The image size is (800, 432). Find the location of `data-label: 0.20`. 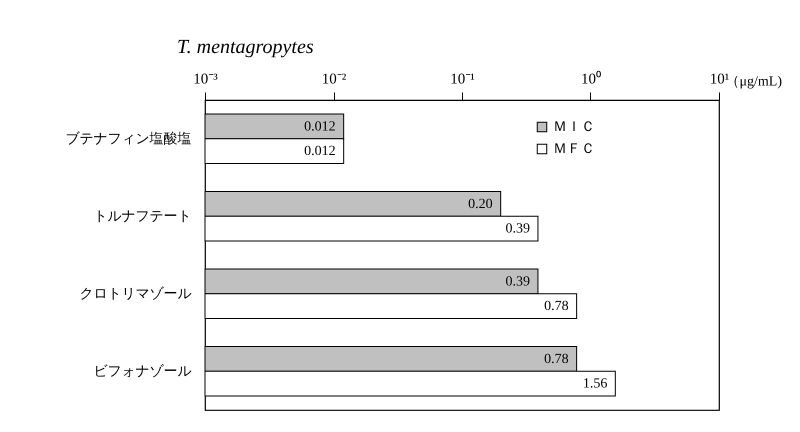

data-label: 0.20 is located at coordinates (480, 204).